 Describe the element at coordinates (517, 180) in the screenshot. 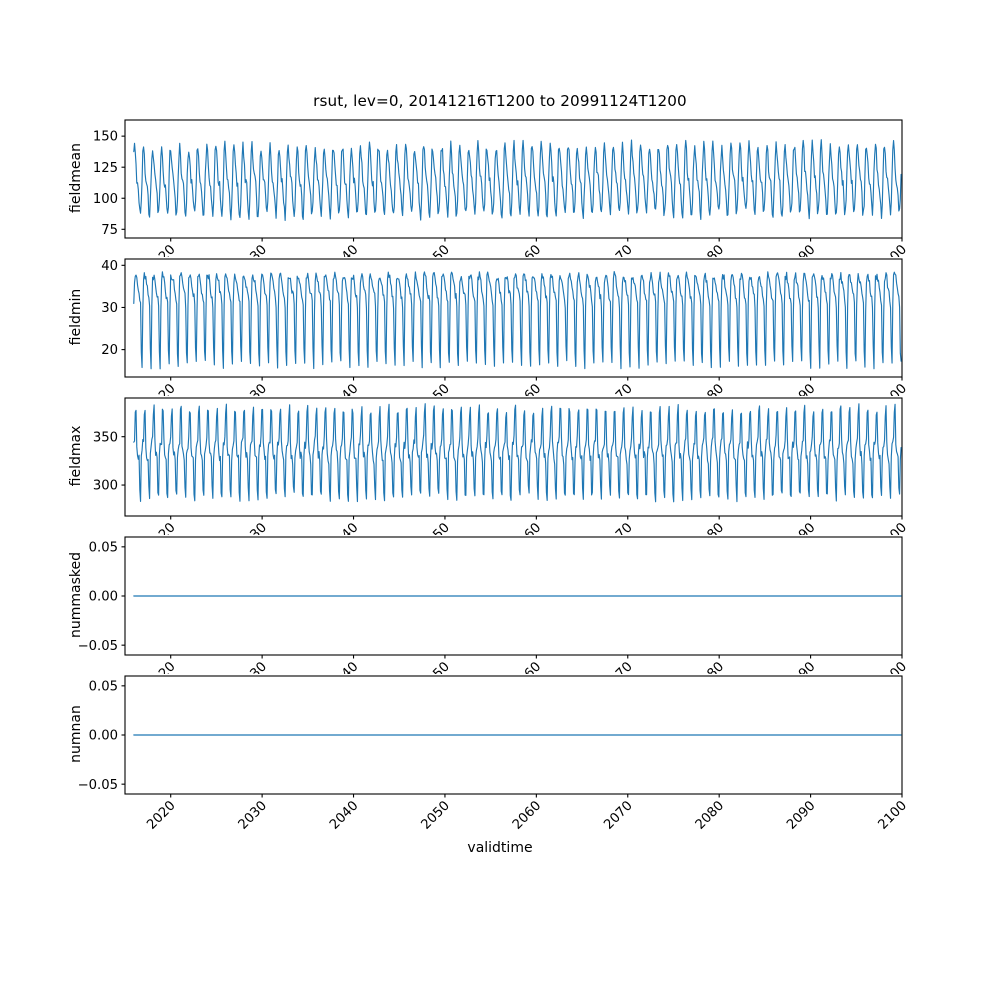

I see `series-fieldmean` at that location.